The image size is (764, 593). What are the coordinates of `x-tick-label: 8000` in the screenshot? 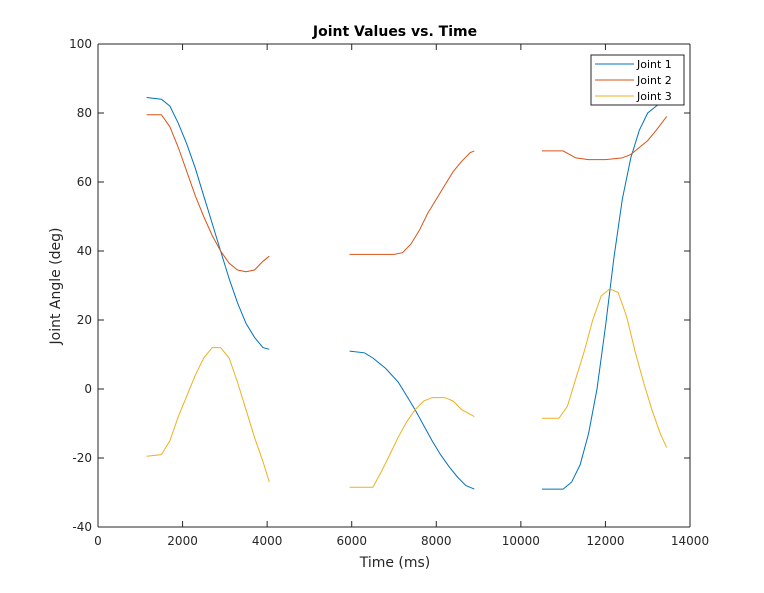 It's located at (436, 541).